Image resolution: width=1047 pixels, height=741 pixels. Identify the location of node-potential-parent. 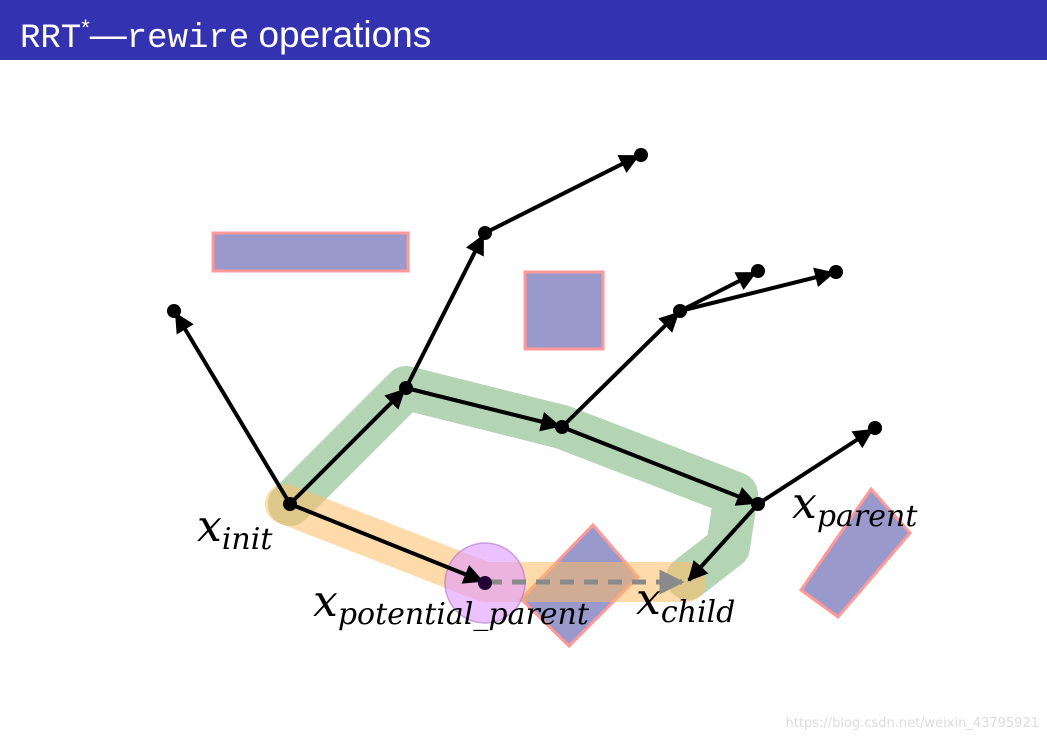
(485, 583).